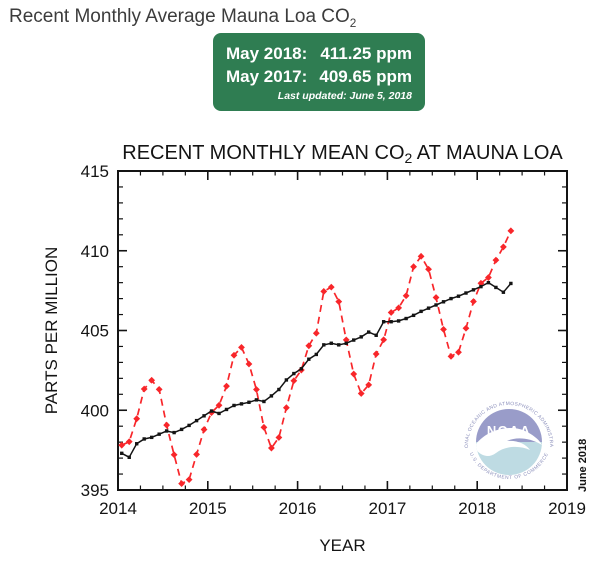 The height and width of the screenshot is (561, 600). Describe the element at coordinates (342, 508) in the screenshot. I see `x-tick-labels: 2014 2015 2016 2017 2018 2019` at that location.